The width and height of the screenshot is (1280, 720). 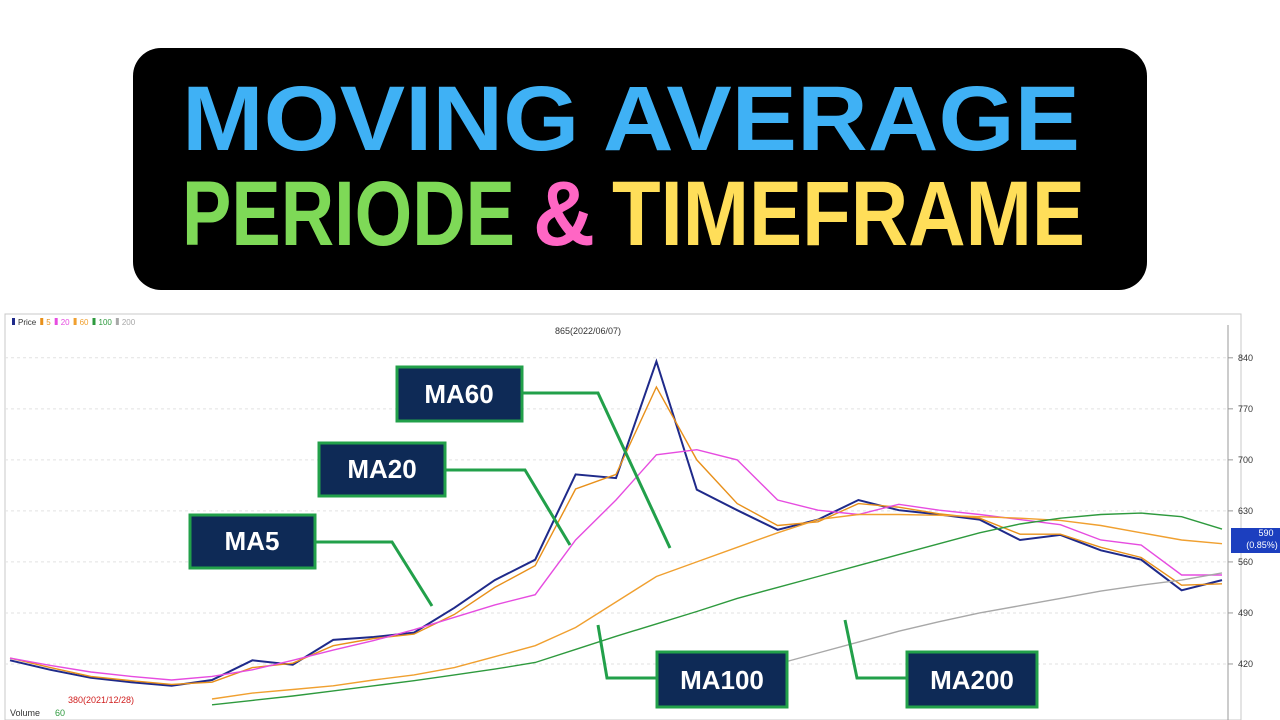 What do you see at coordinates (25, 713) in the screenshot?
I see `volume-label: Volume` at bounding box center [25, 713].